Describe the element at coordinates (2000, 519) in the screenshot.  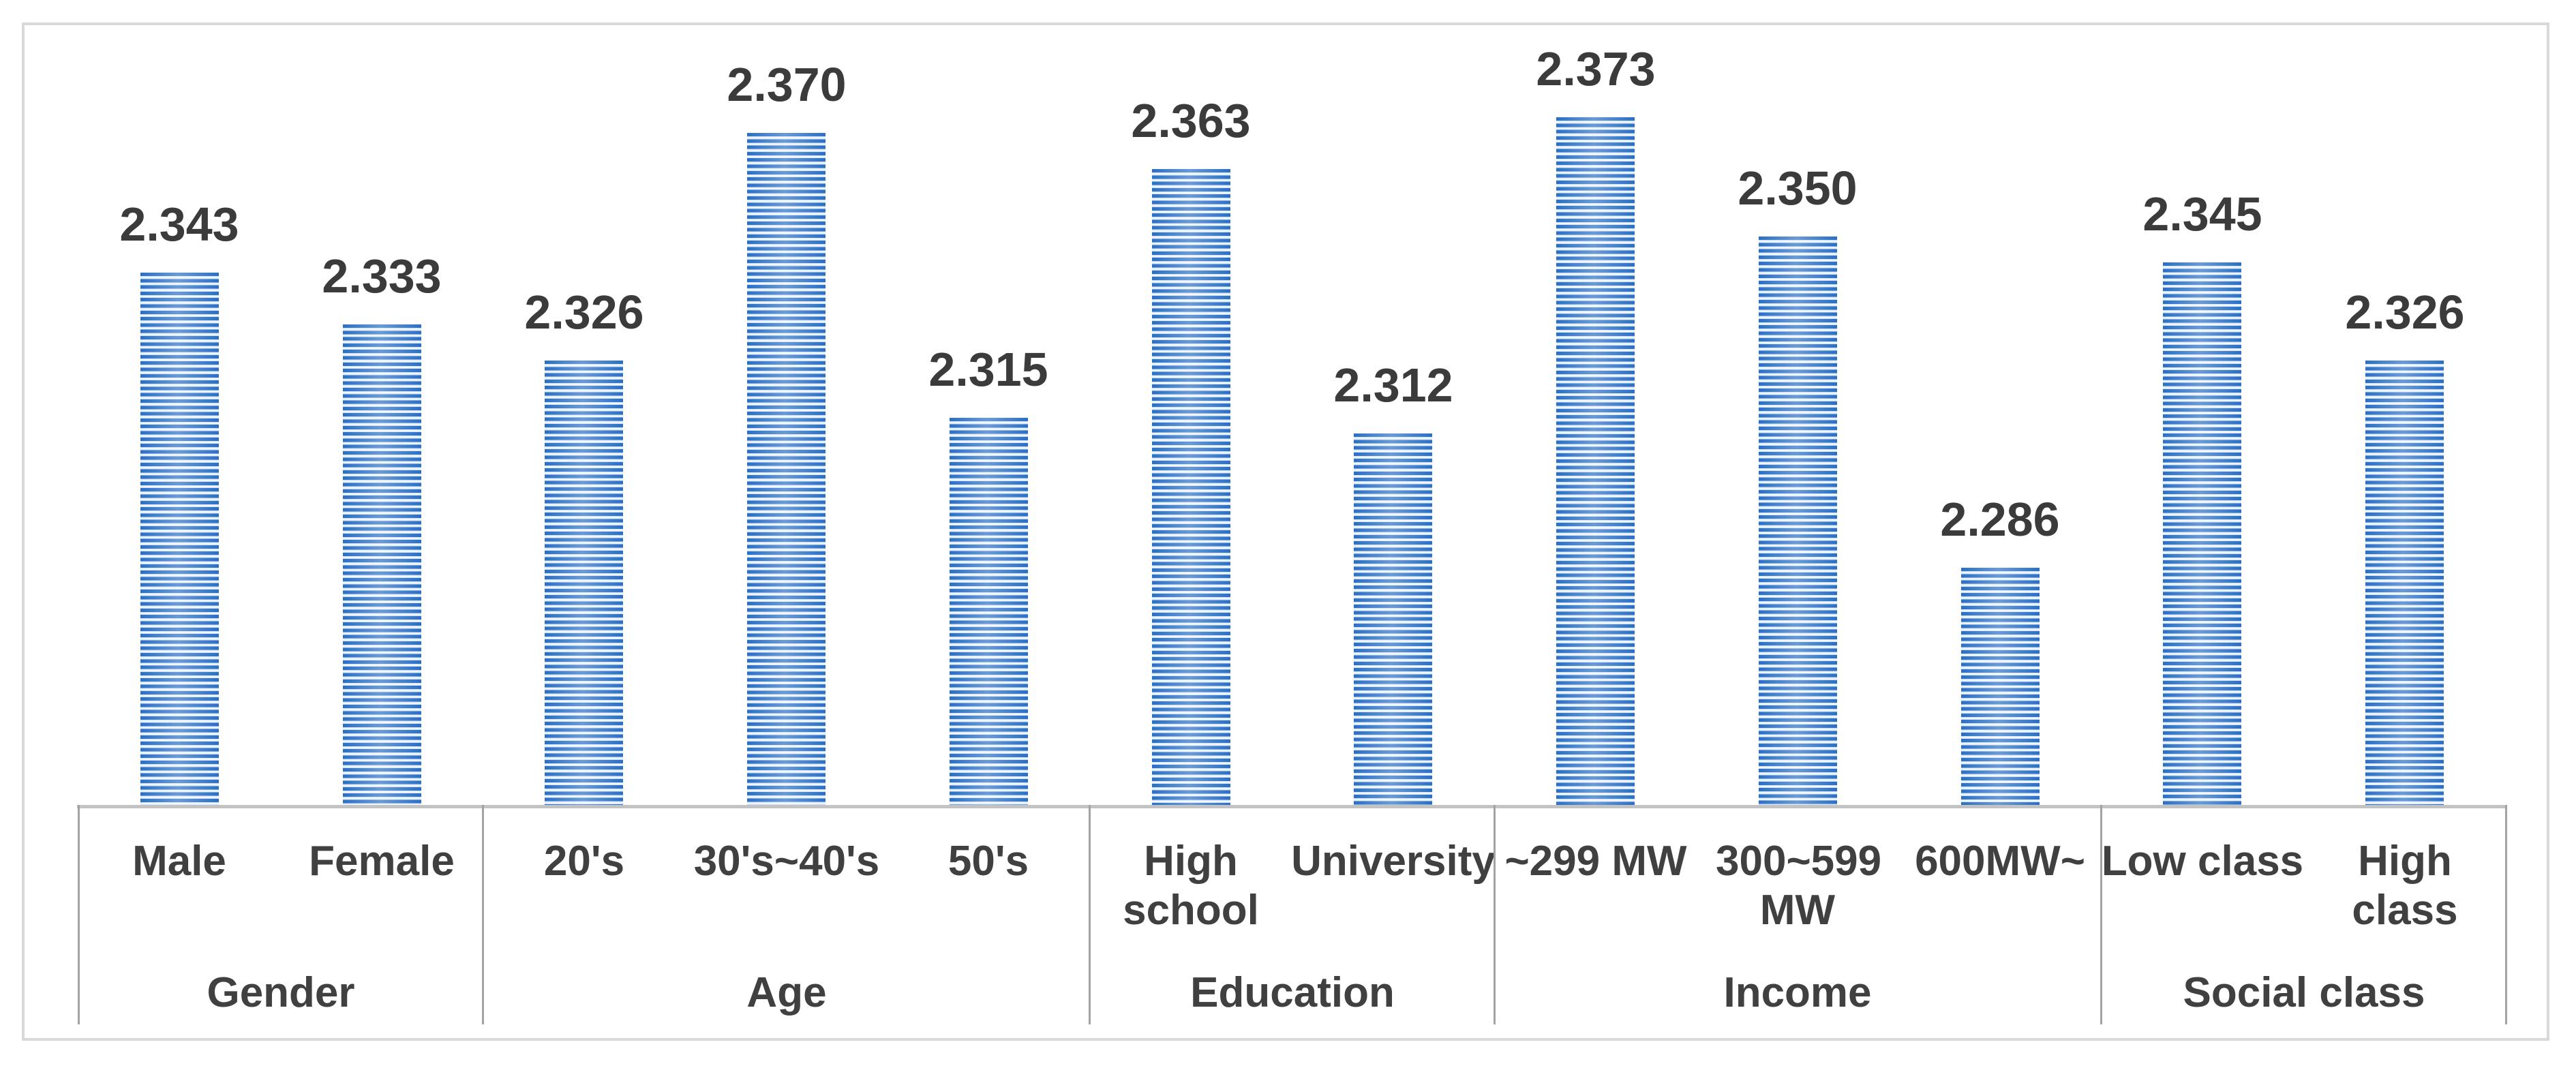
I see `bar-value-label: 2.286` at that location.